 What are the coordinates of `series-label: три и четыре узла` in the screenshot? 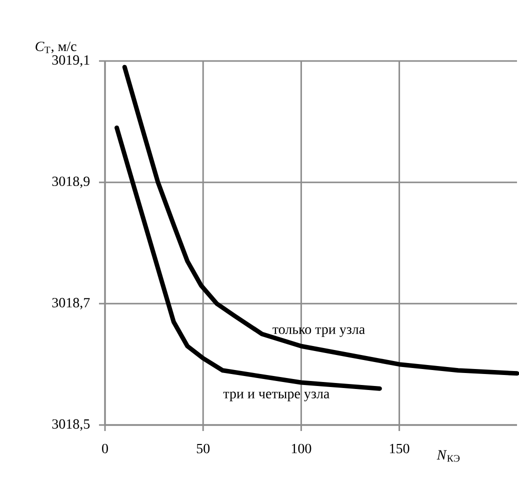 It's located at (276, 397).